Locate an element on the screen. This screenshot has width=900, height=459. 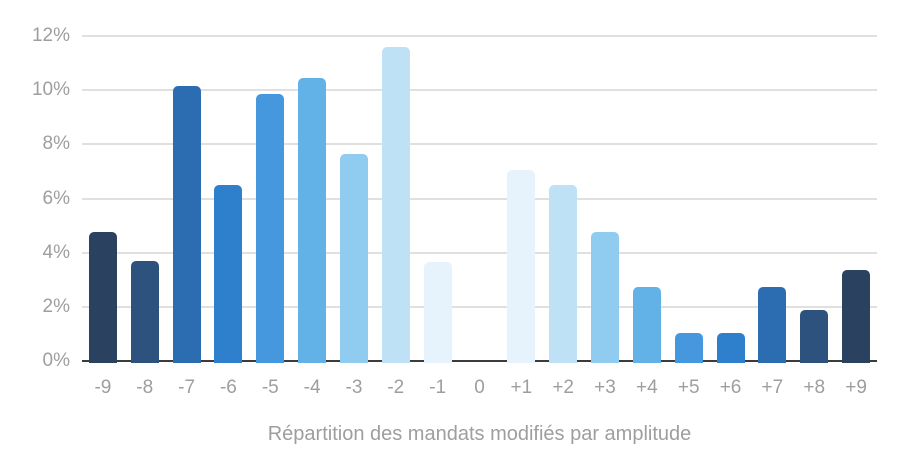
x-tick-label--6: -6 is located at coordinates (228, 387).